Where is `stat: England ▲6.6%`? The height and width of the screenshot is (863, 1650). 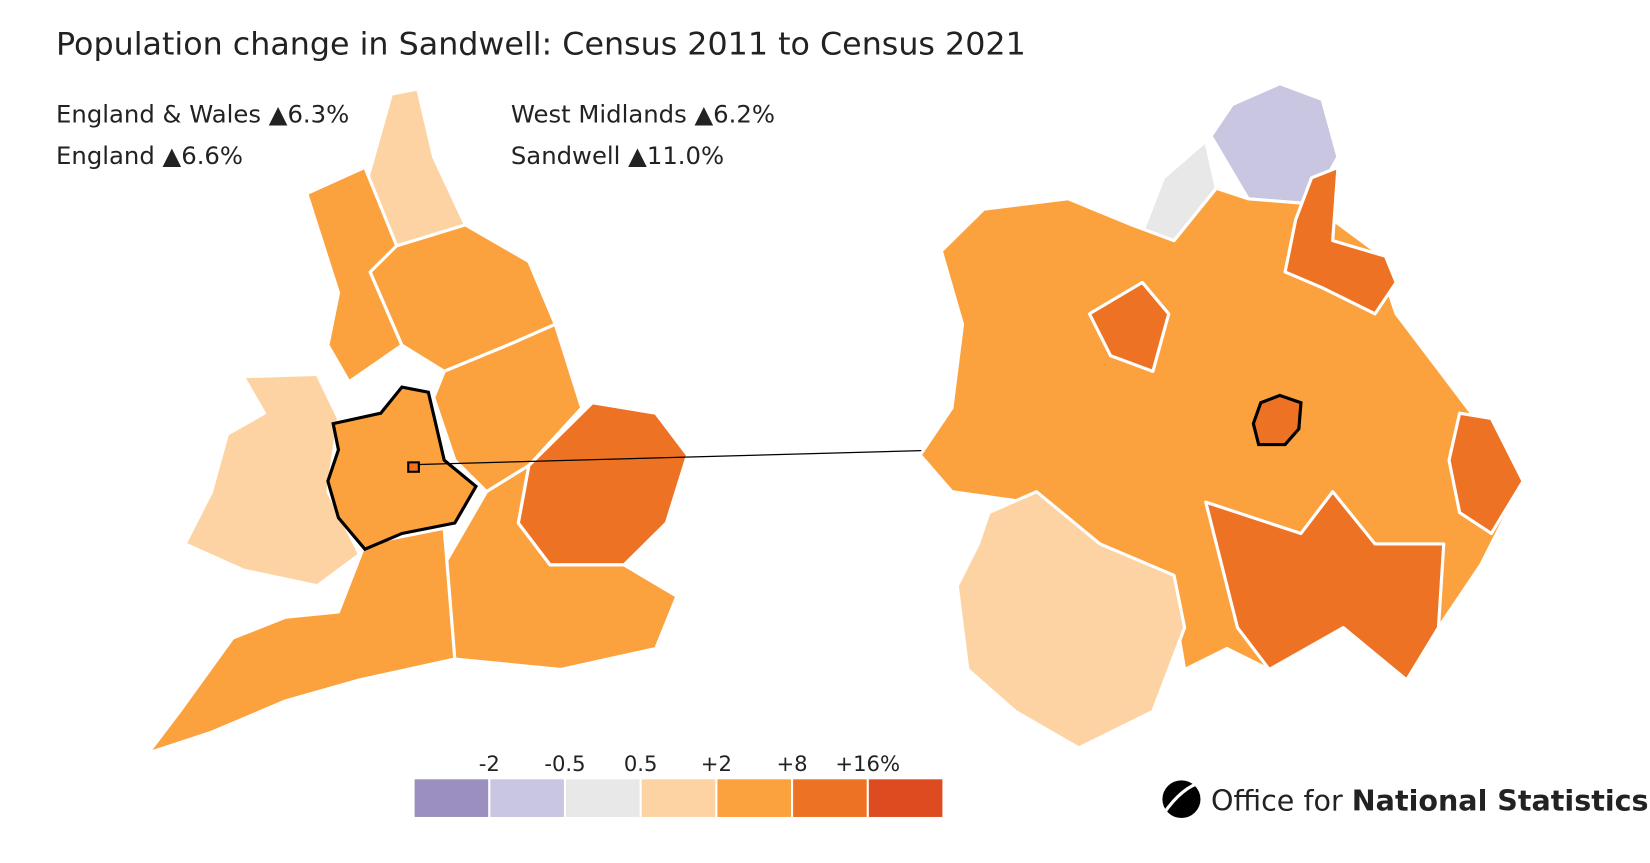
stat: England ▲6.6% is located at coordinates (149, 156).